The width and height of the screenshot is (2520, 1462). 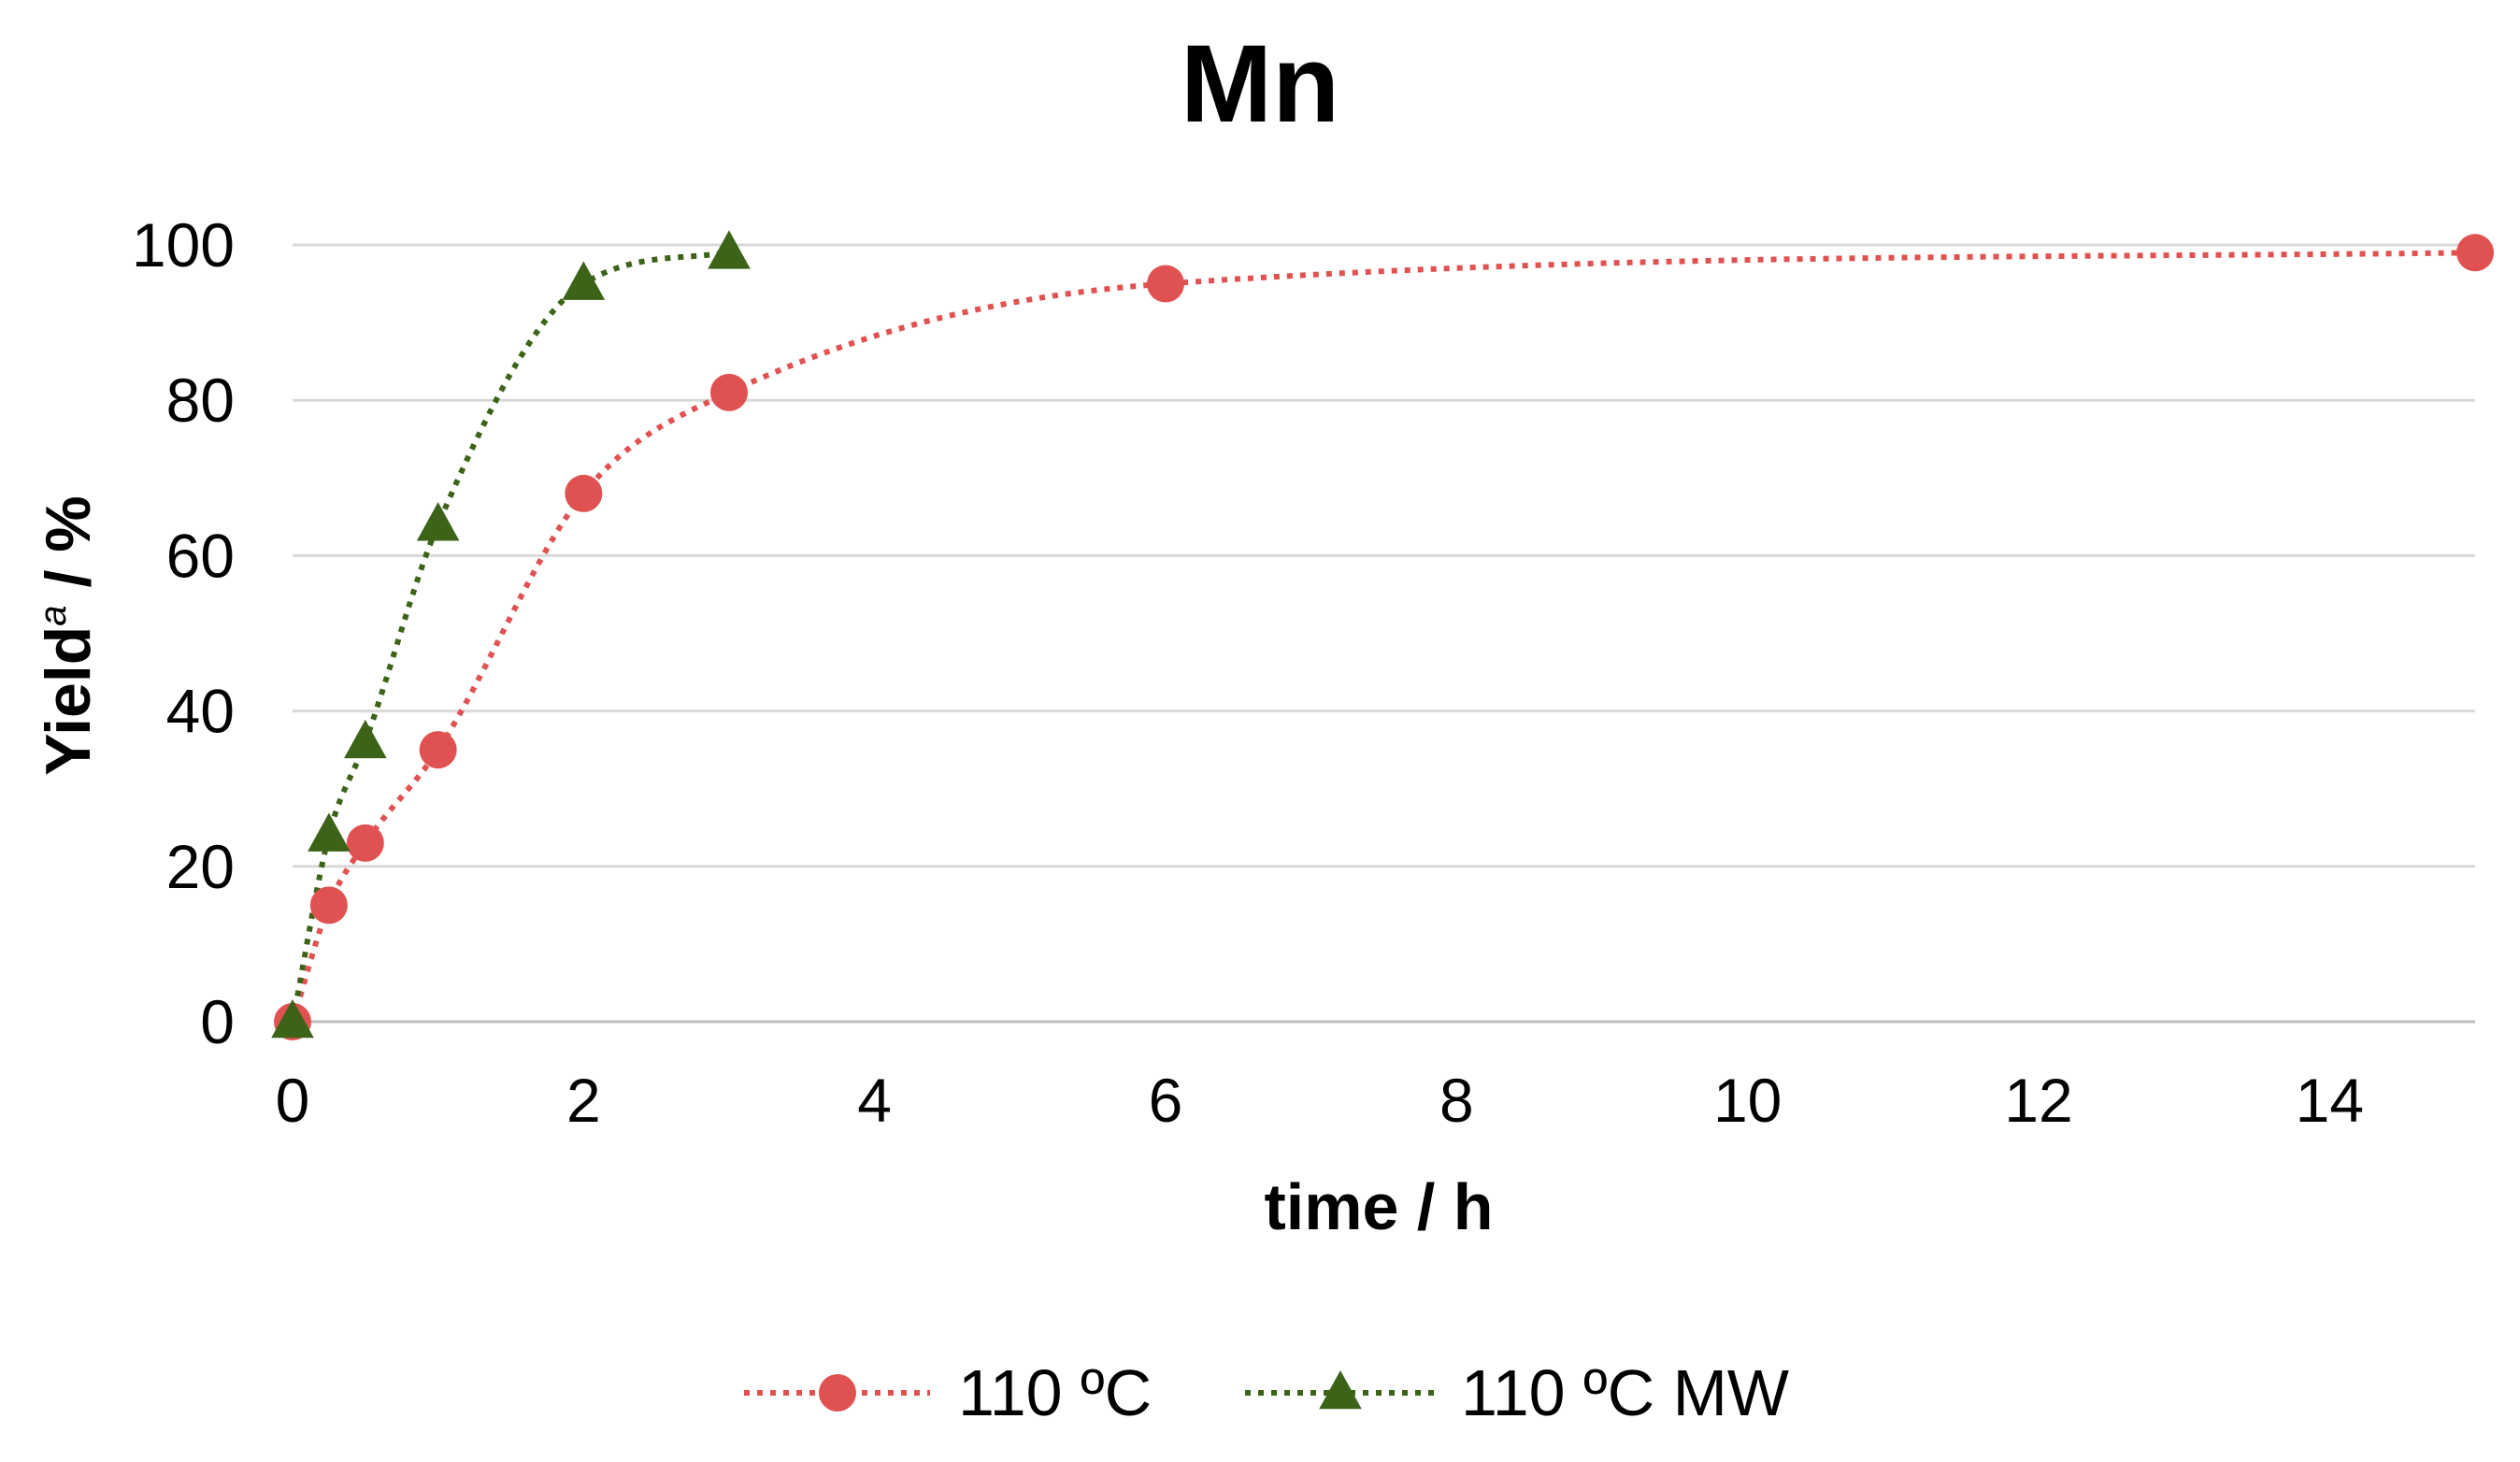 I want to click on x-tick-label: 4, so click(x=874, y=1100).